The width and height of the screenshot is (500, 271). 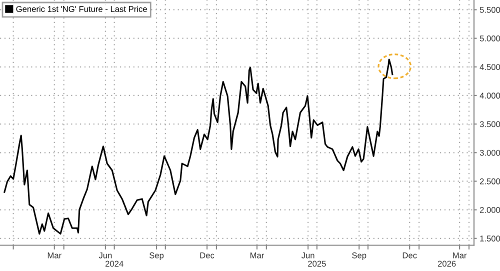 I want to click on y-tick-label: 2.000, so click(x=490, y=210).